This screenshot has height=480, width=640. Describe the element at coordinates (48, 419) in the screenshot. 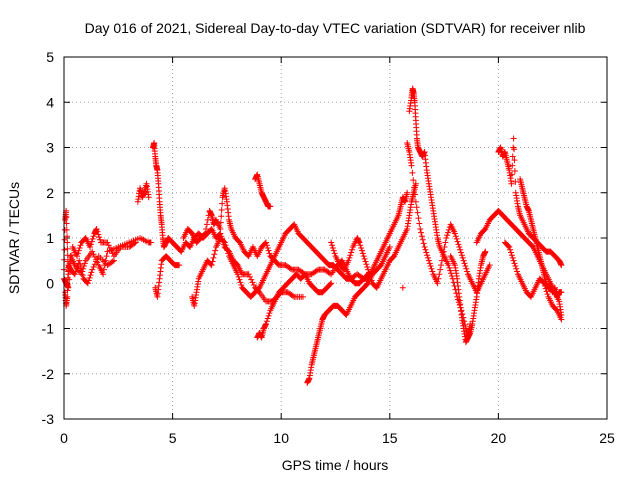

I see `y-tick-label: -3` at that location.